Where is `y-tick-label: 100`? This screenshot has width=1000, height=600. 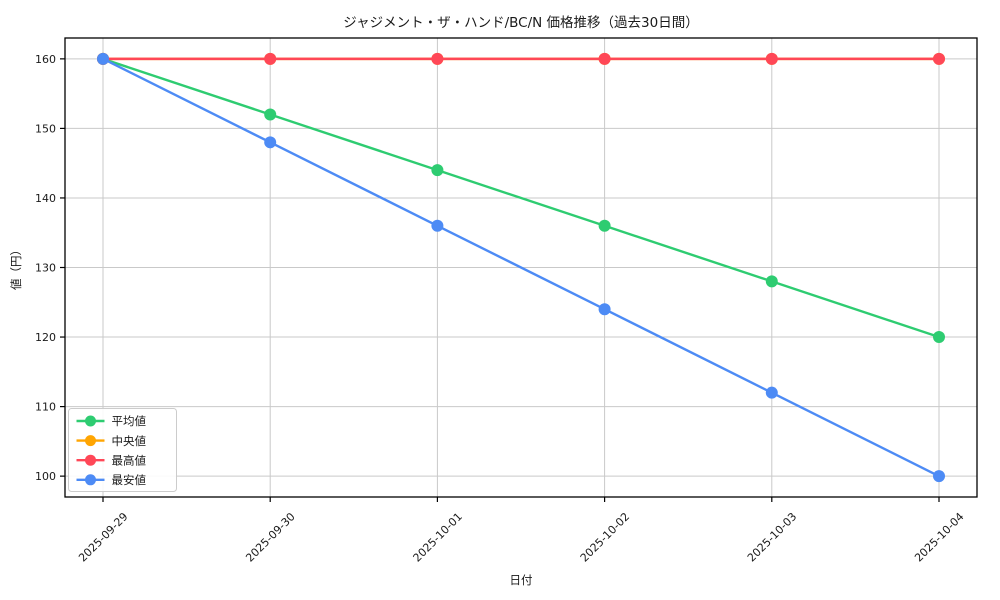 y-tick-label: 100 is located at coordinates (45, 476).